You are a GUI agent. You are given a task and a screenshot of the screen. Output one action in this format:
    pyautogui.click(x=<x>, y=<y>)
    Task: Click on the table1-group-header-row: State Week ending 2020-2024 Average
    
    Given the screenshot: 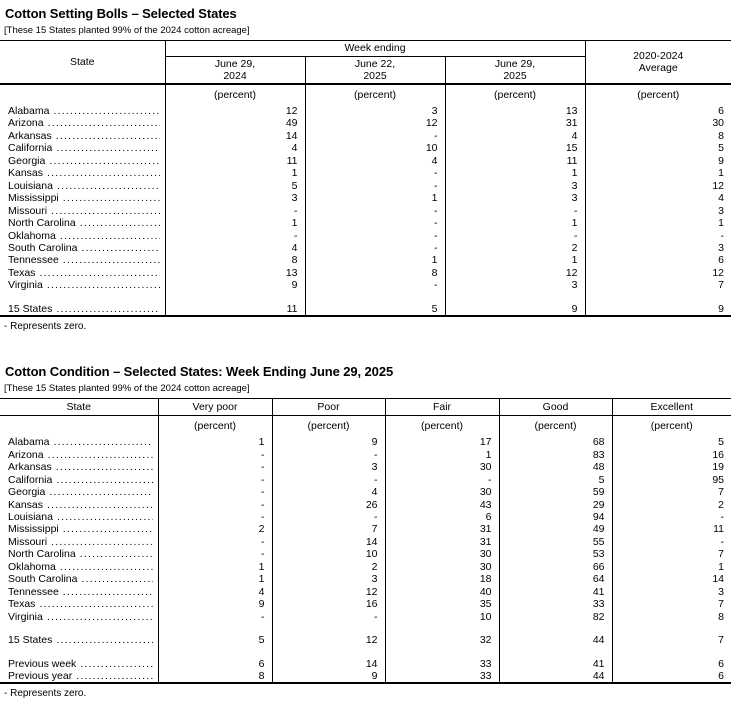 What is the action you would take?
    pyautogui.click(x=365, y=62)
    